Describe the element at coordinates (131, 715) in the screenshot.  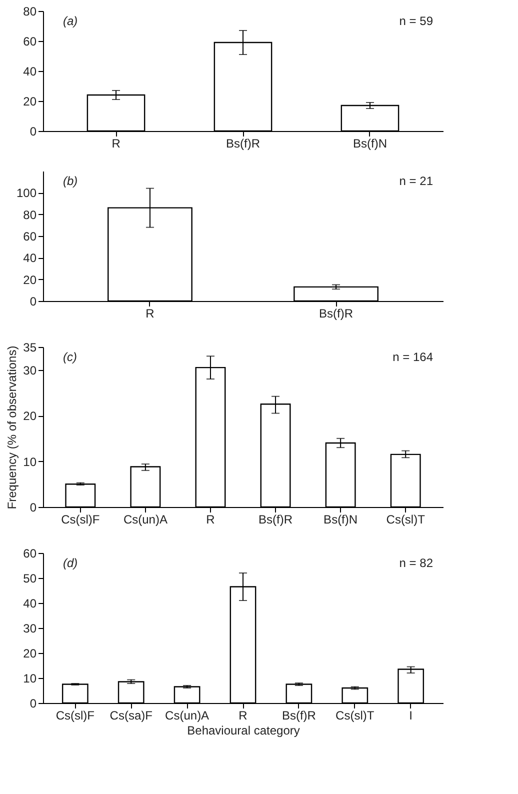
I see `x-tick-label: Cs(sa)F` at that location.